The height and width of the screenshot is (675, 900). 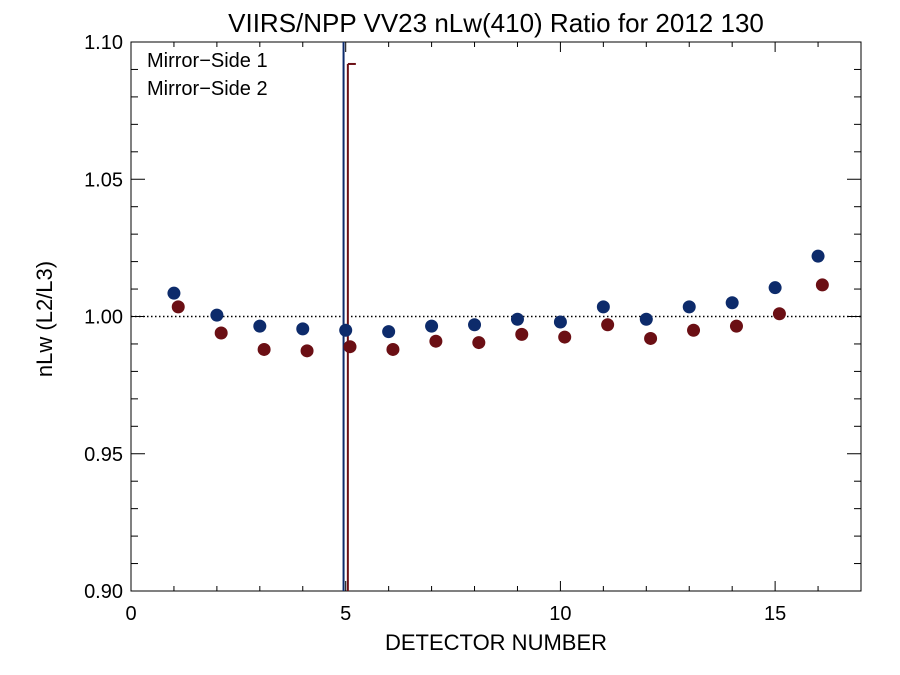 I want to click on x-tick-label: 5, so click(x=345, y=614).